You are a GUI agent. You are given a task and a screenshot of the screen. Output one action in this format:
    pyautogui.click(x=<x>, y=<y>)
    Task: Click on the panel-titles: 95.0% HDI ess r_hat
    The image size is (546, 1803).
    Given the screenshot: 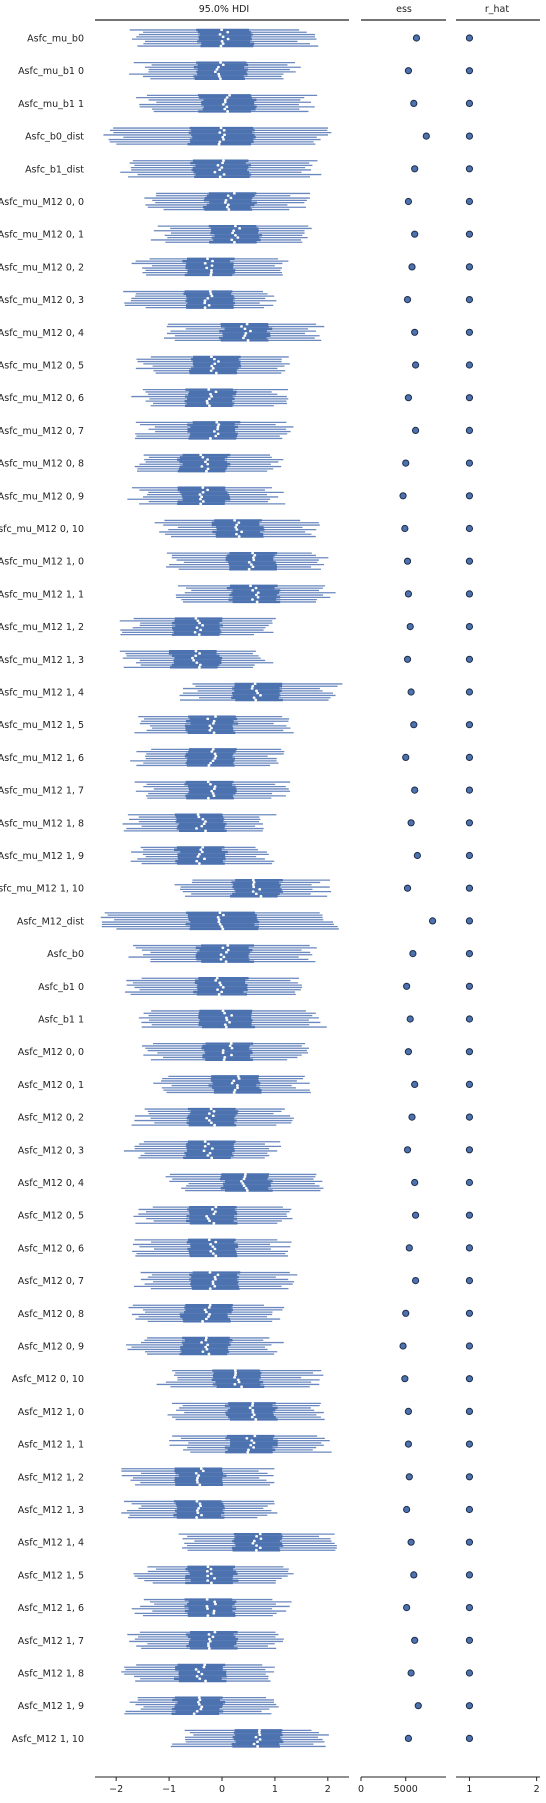 What is the action you would take?
    pyautogui.click(x=354, y=9)
    